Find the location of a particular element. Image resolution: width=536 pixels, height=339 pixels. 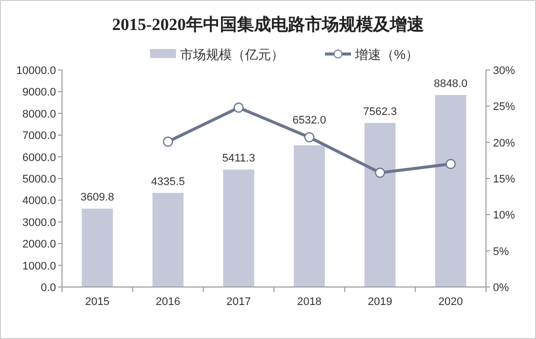

x-tick-label: 2017 is located at coordinates (238, 302).